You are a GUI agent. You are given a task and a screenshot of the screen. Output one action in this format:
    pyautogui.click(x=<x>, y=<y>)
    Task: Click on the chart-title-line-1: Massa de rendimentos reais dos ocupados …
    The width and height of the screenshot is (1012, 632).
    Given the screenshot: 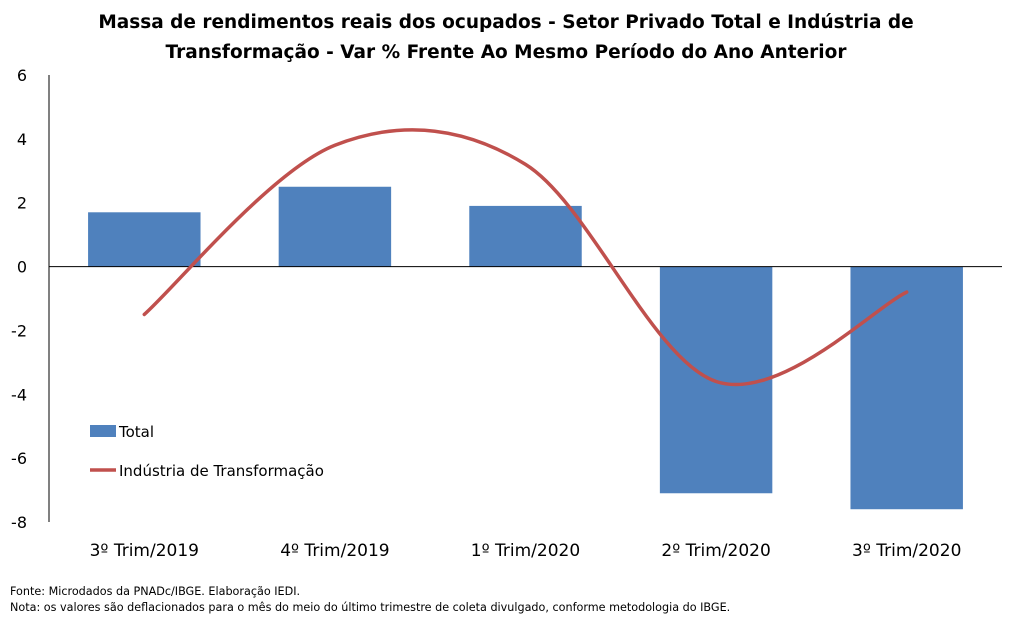 What is the action you would take?
    pyautogui.click(x=506, y=22)
    